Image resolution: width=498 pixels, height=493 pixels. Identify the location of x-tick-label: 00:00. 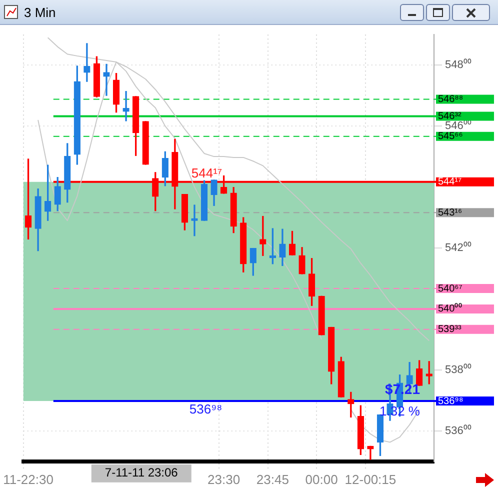
(321, 479).